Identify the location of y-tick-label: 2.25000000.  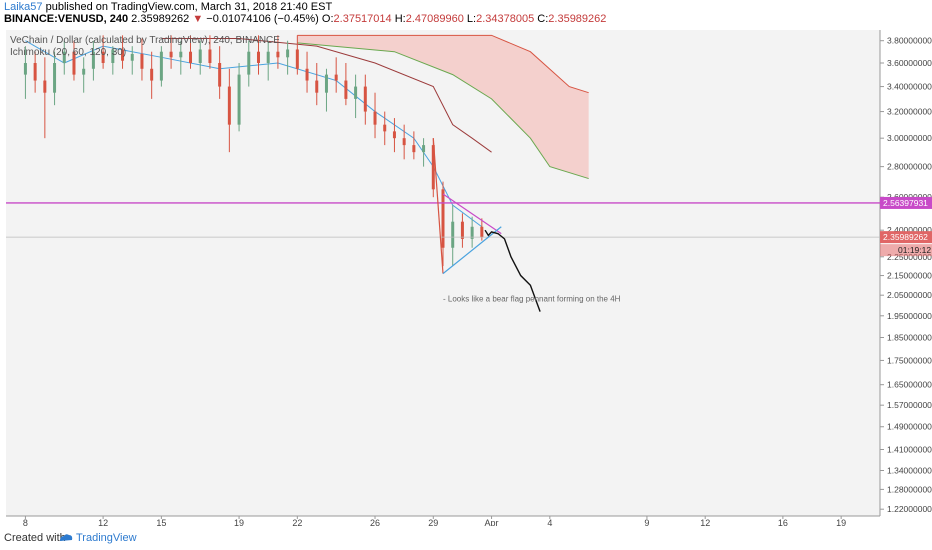
(909, 257).